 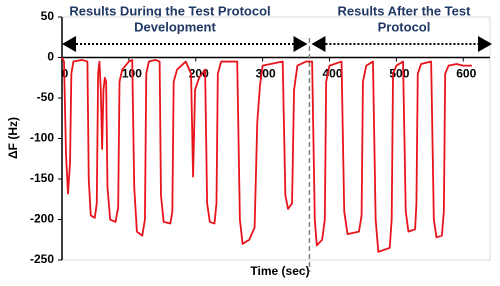 What do you see at coordinates (405, 10) in the screenshot?
I see `annotation: Results After the Test` at bounding box center [405, 10].